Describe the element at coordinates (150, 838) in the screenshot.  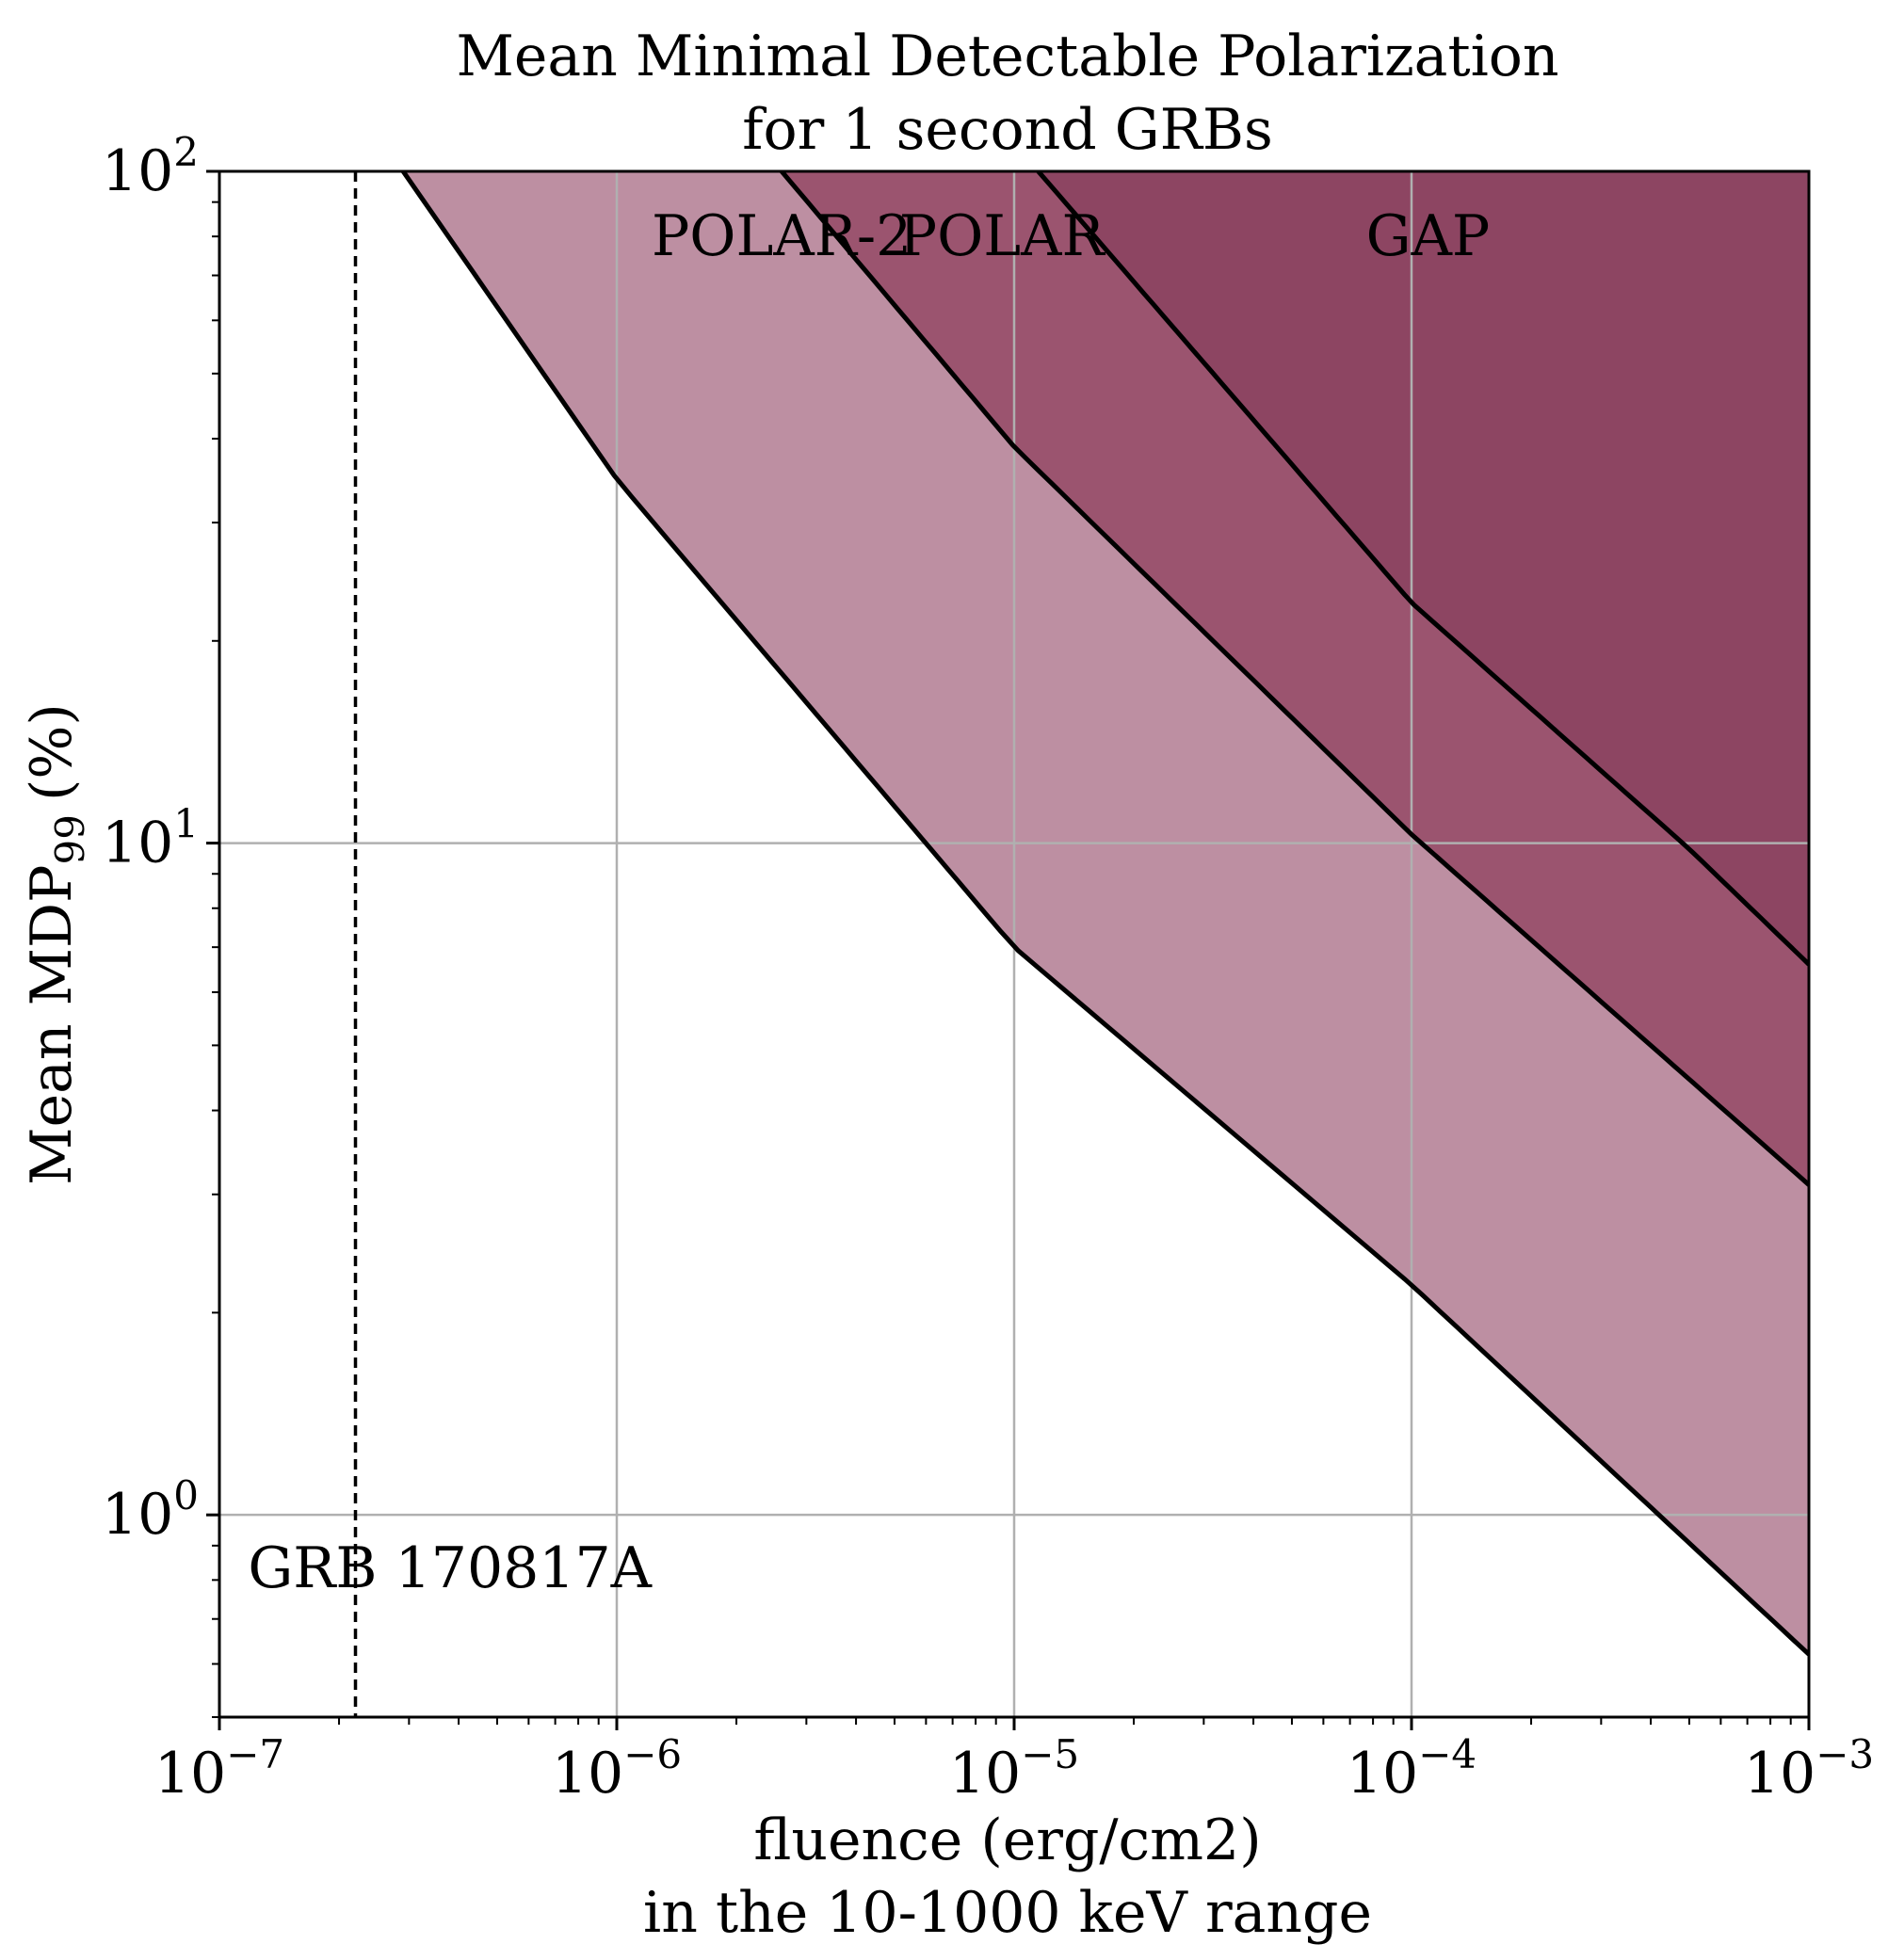
I see `y-tick-label: 10¹` at that location.